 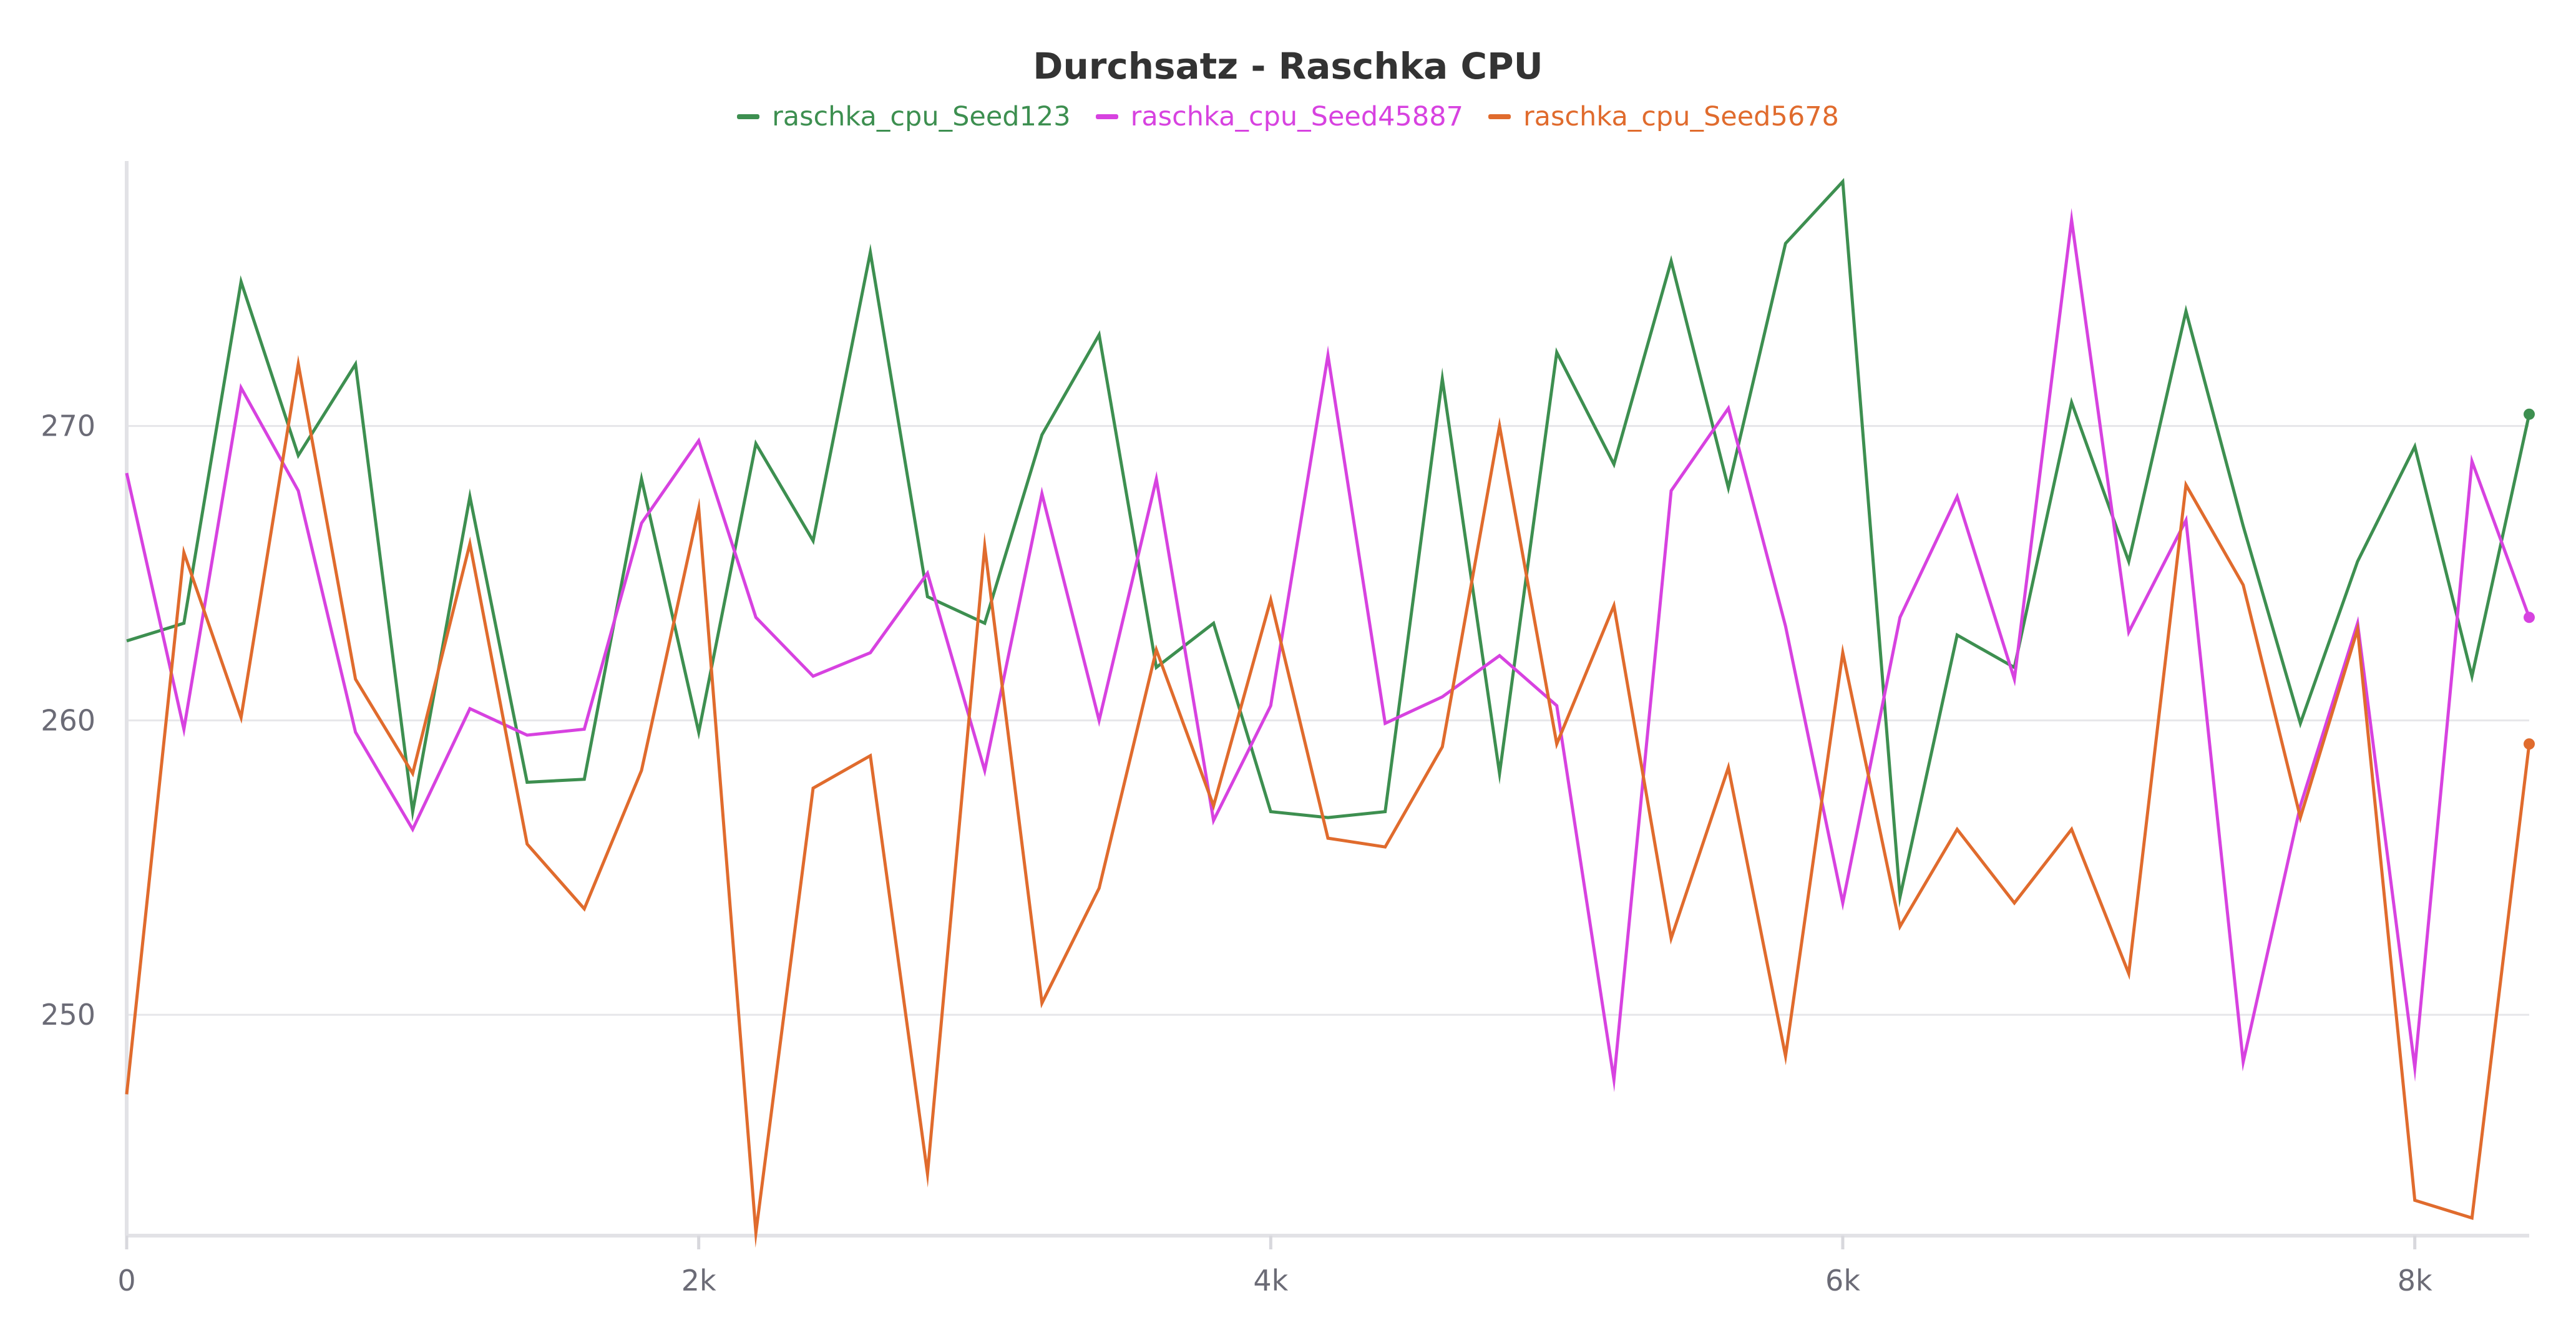 I want to click on legend-swatch-seed5678, so click(x=1499, y=116).